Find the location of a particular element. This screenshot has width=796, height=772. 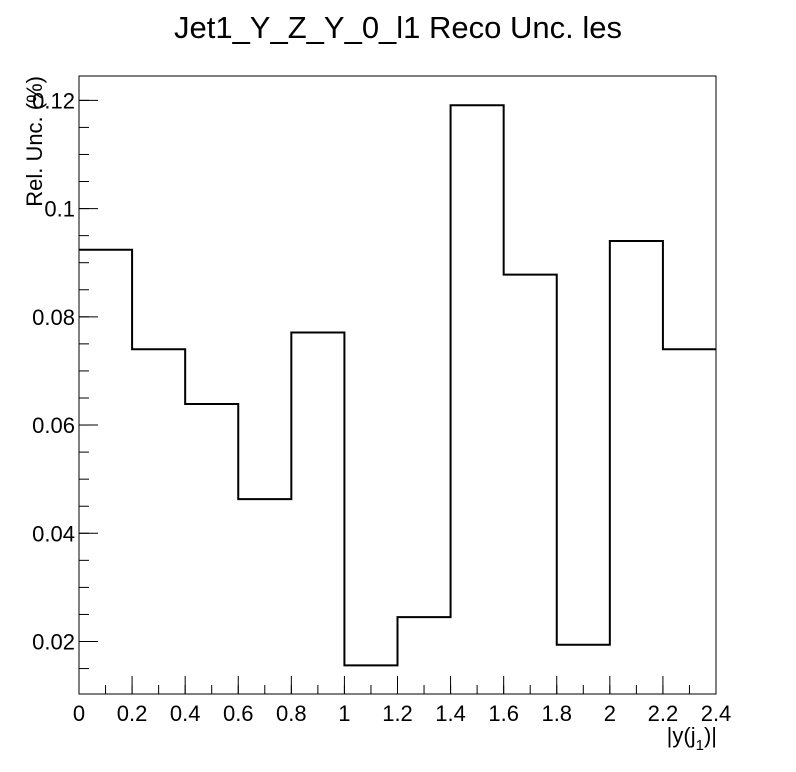

x-tick-label: 0.4 is located at coordinates (185, 713).